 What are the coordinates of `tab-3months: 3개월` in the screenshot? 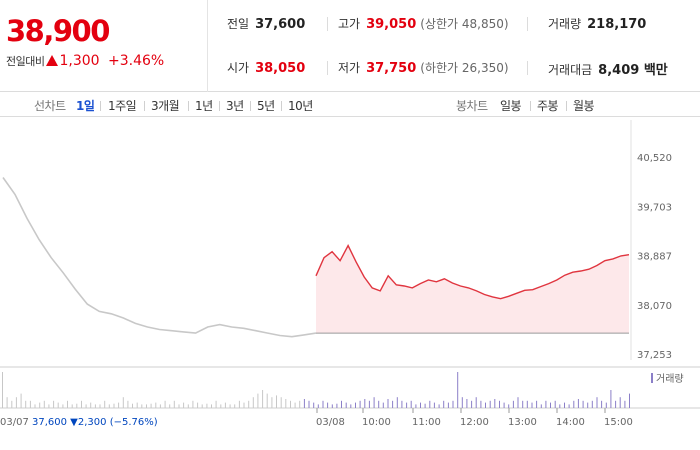 It's located at (165, 106).